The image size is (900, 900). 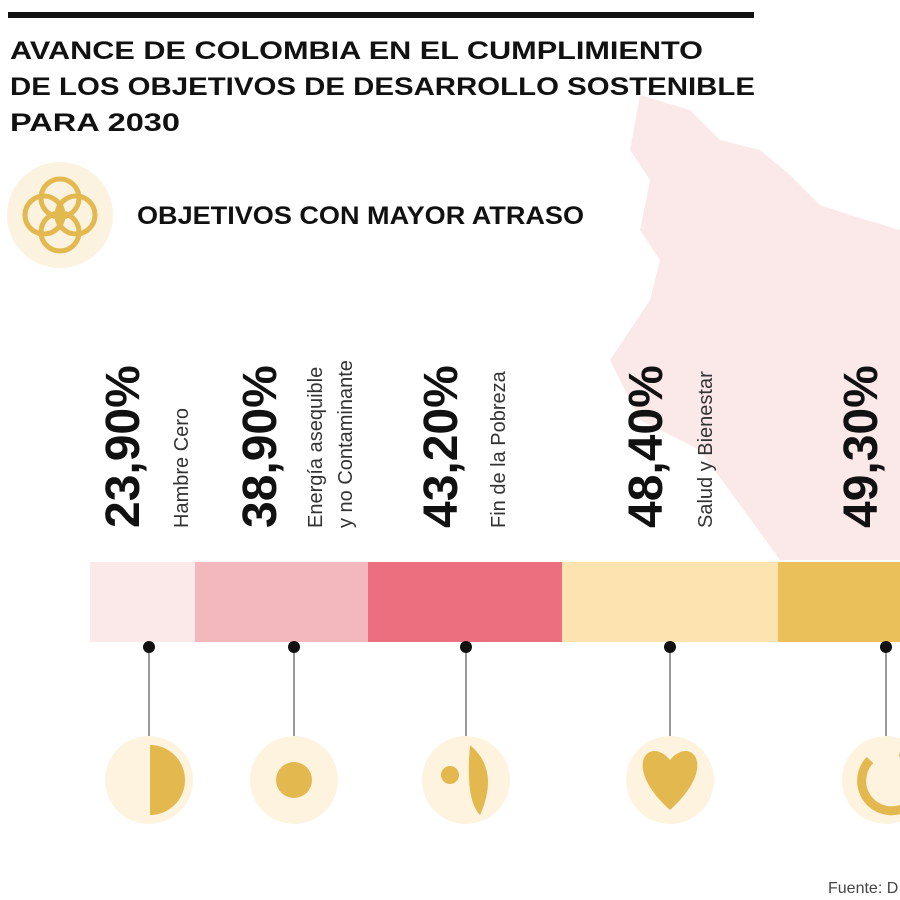 I want to click on title-line: AVANCE DE COLOMBIA EN EL CUMPLIMIENTO, so click(x=356, y=51).